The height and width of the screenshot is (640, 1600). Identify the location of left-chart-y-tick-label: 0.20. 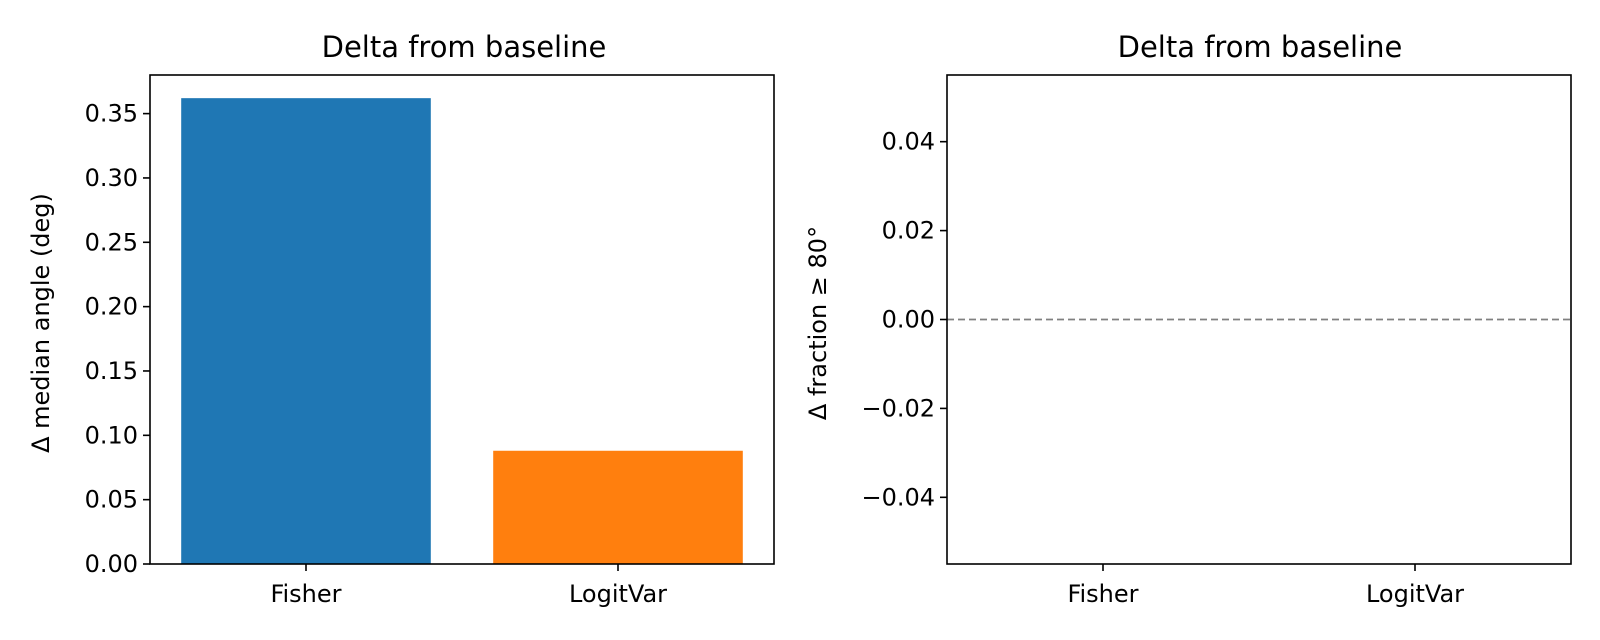
(111, 307).